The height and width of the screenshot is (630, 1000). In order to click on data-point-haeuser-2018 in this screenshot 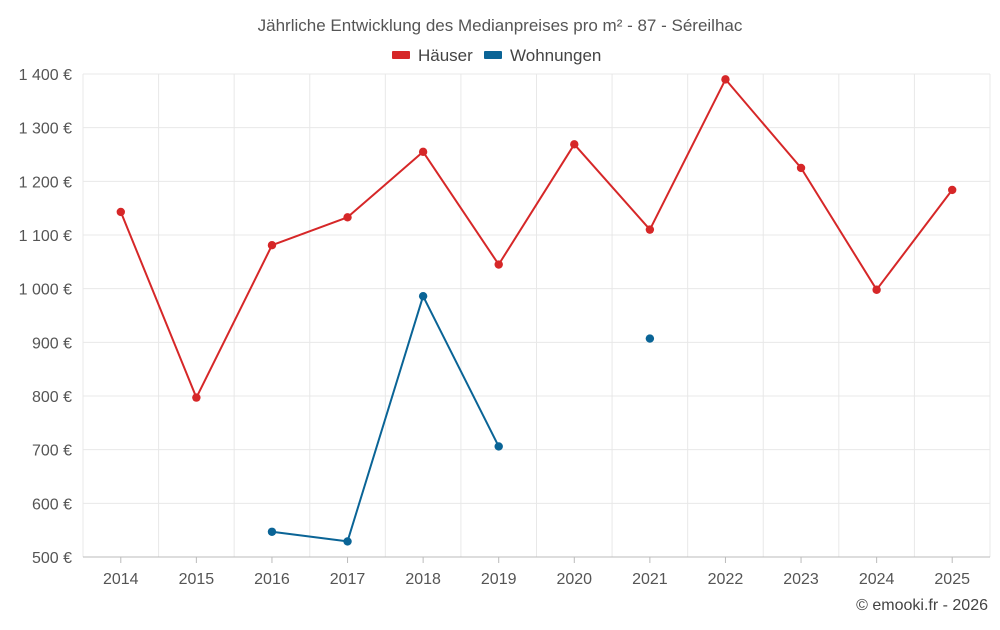, I will do `click(423, 152)`.